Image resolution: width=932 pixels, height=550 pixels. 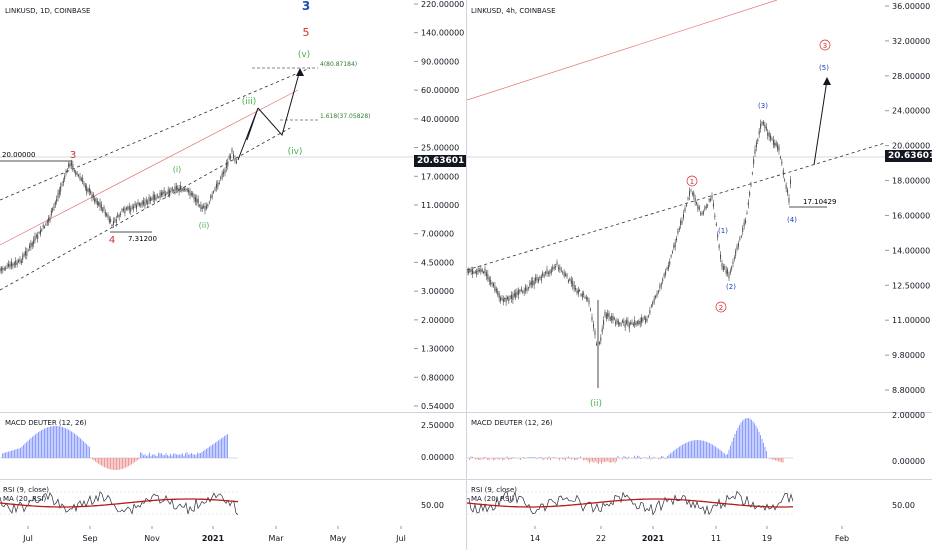 I want to click on right-rsi-pane: RSI (9, close) MA (20, RSI), so click(x=676, y=503).